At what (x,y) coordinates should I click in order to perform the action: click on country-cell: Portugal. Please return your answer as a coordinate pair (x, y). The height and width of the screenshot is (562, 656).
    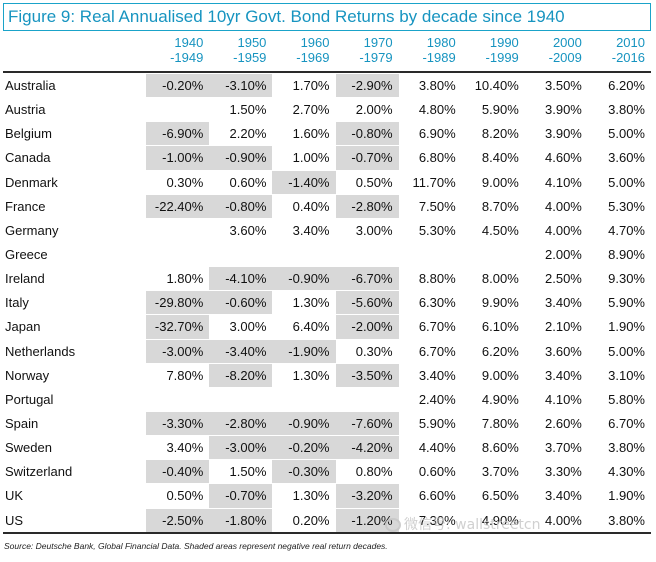
    Looking at the image, I should click on (75, 398).